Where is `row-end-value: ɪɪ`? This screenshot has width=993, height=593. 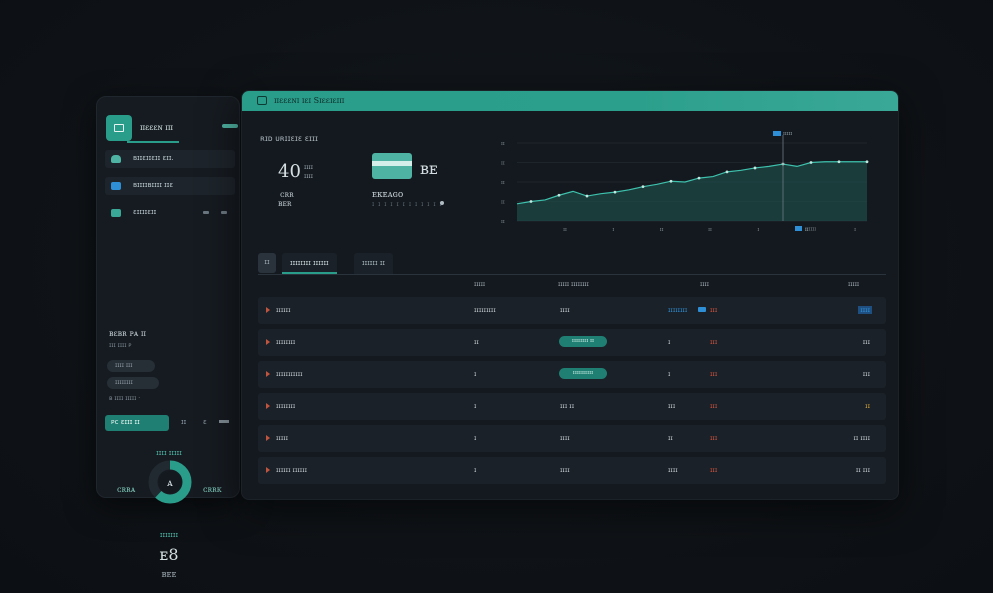 row-end-value: ɪɪ is located at coordinates (867, 406).